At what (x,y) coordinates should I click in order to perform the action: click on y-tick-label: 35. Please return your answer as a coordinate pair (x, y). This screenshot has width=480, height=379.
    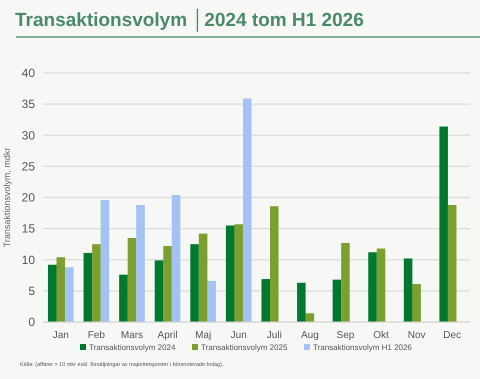
    Looking at the image, I should click on (29, 104).